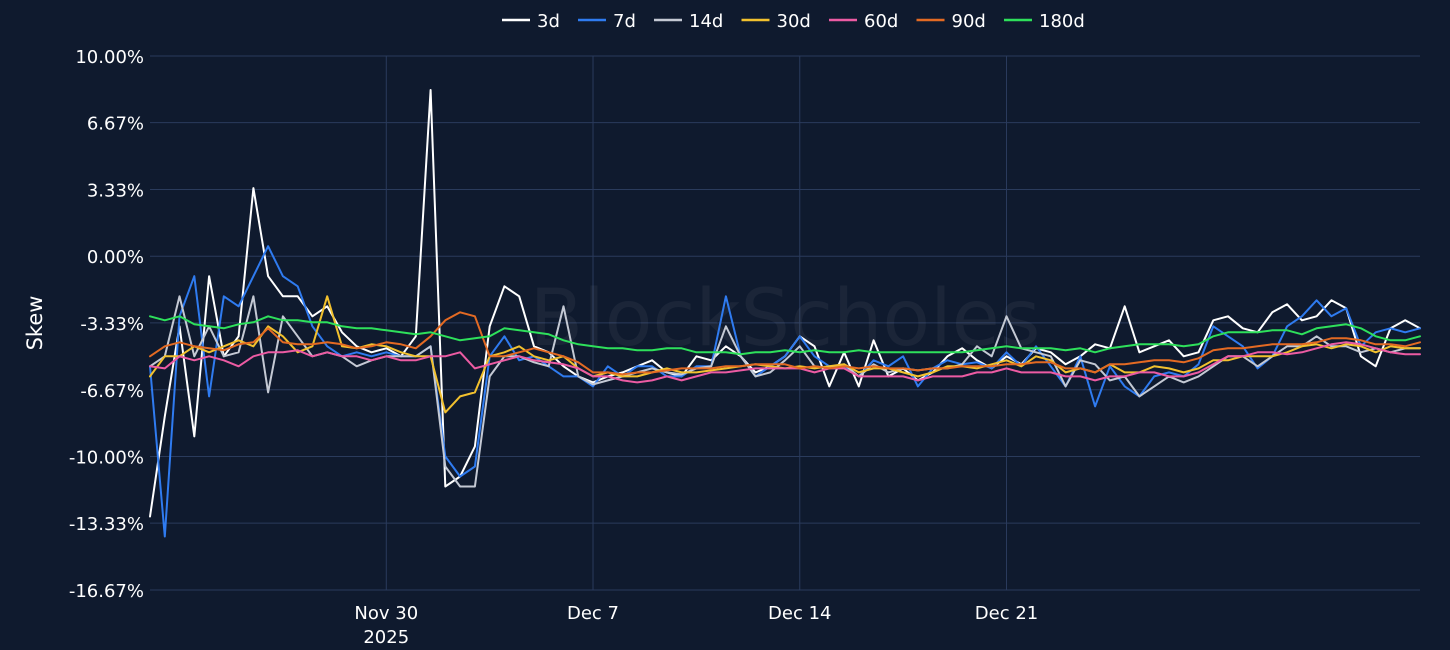 Image resolution: width=1450 pixels, height=650 pixels. Describe the element at coordinates (531, 21) in the screenshot. I see `legend-item-3d: 3d` at that location.